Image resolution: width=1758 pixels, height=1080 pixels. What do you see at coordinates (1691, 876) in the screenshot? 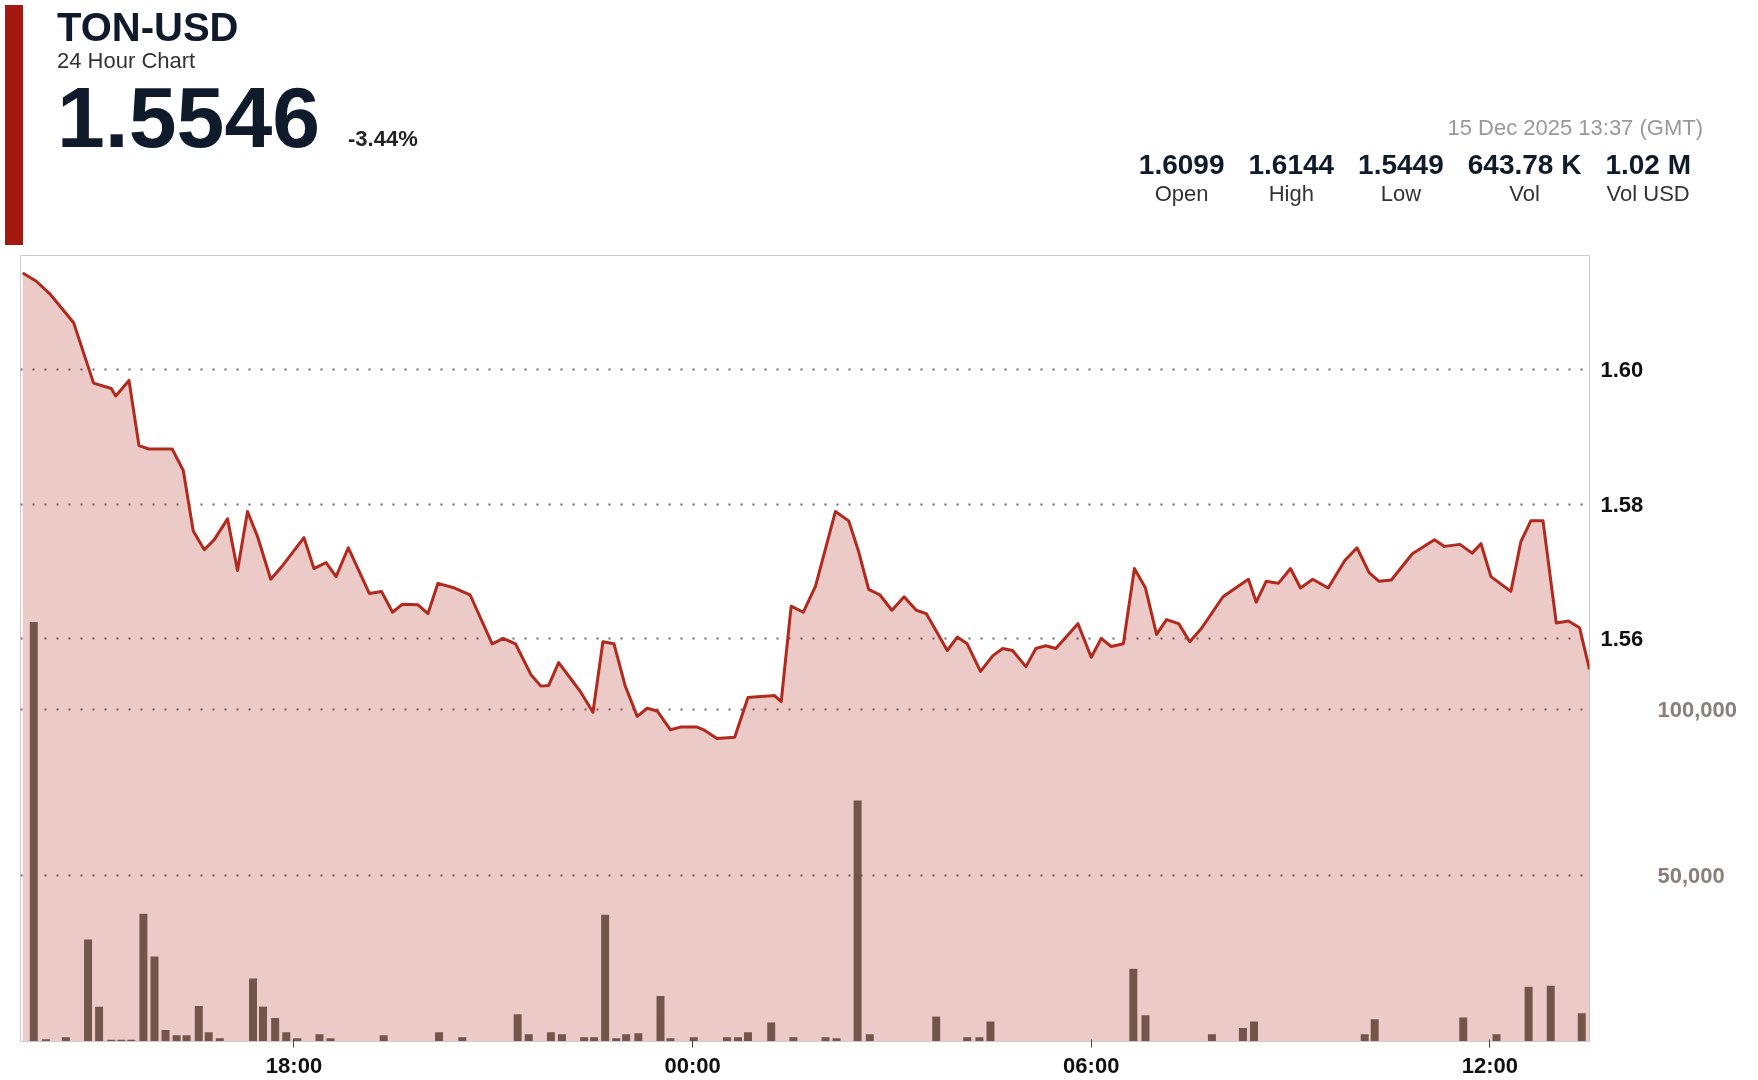
I see `y2-tick-label: 50,000` at bounding box center [1691, 876].